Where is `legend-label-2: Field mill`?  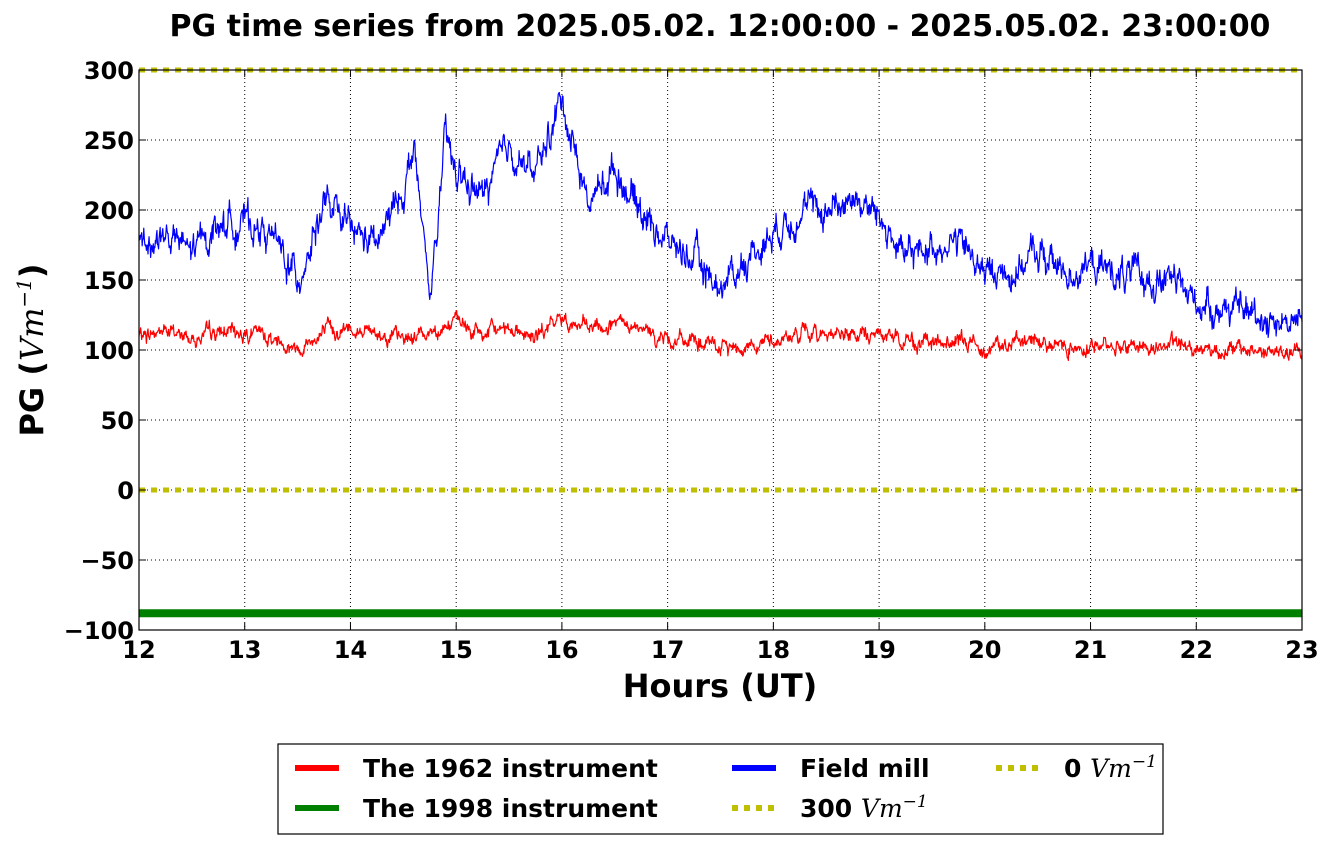 legend-label-2: Field mill is located at coordinates (865, 768).